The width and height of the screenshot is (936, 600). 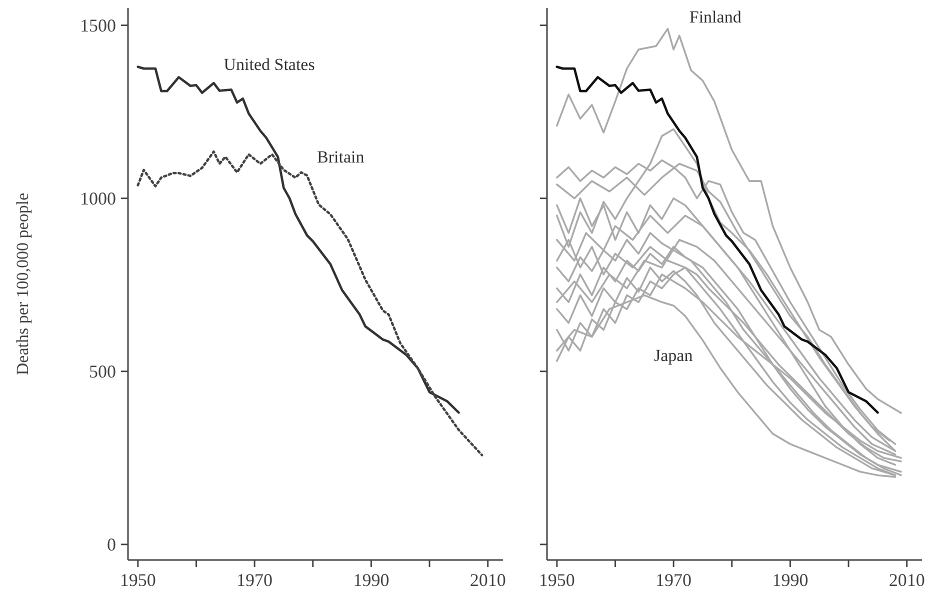 I want to click on series-label: United States, so click(x=269, y=64).